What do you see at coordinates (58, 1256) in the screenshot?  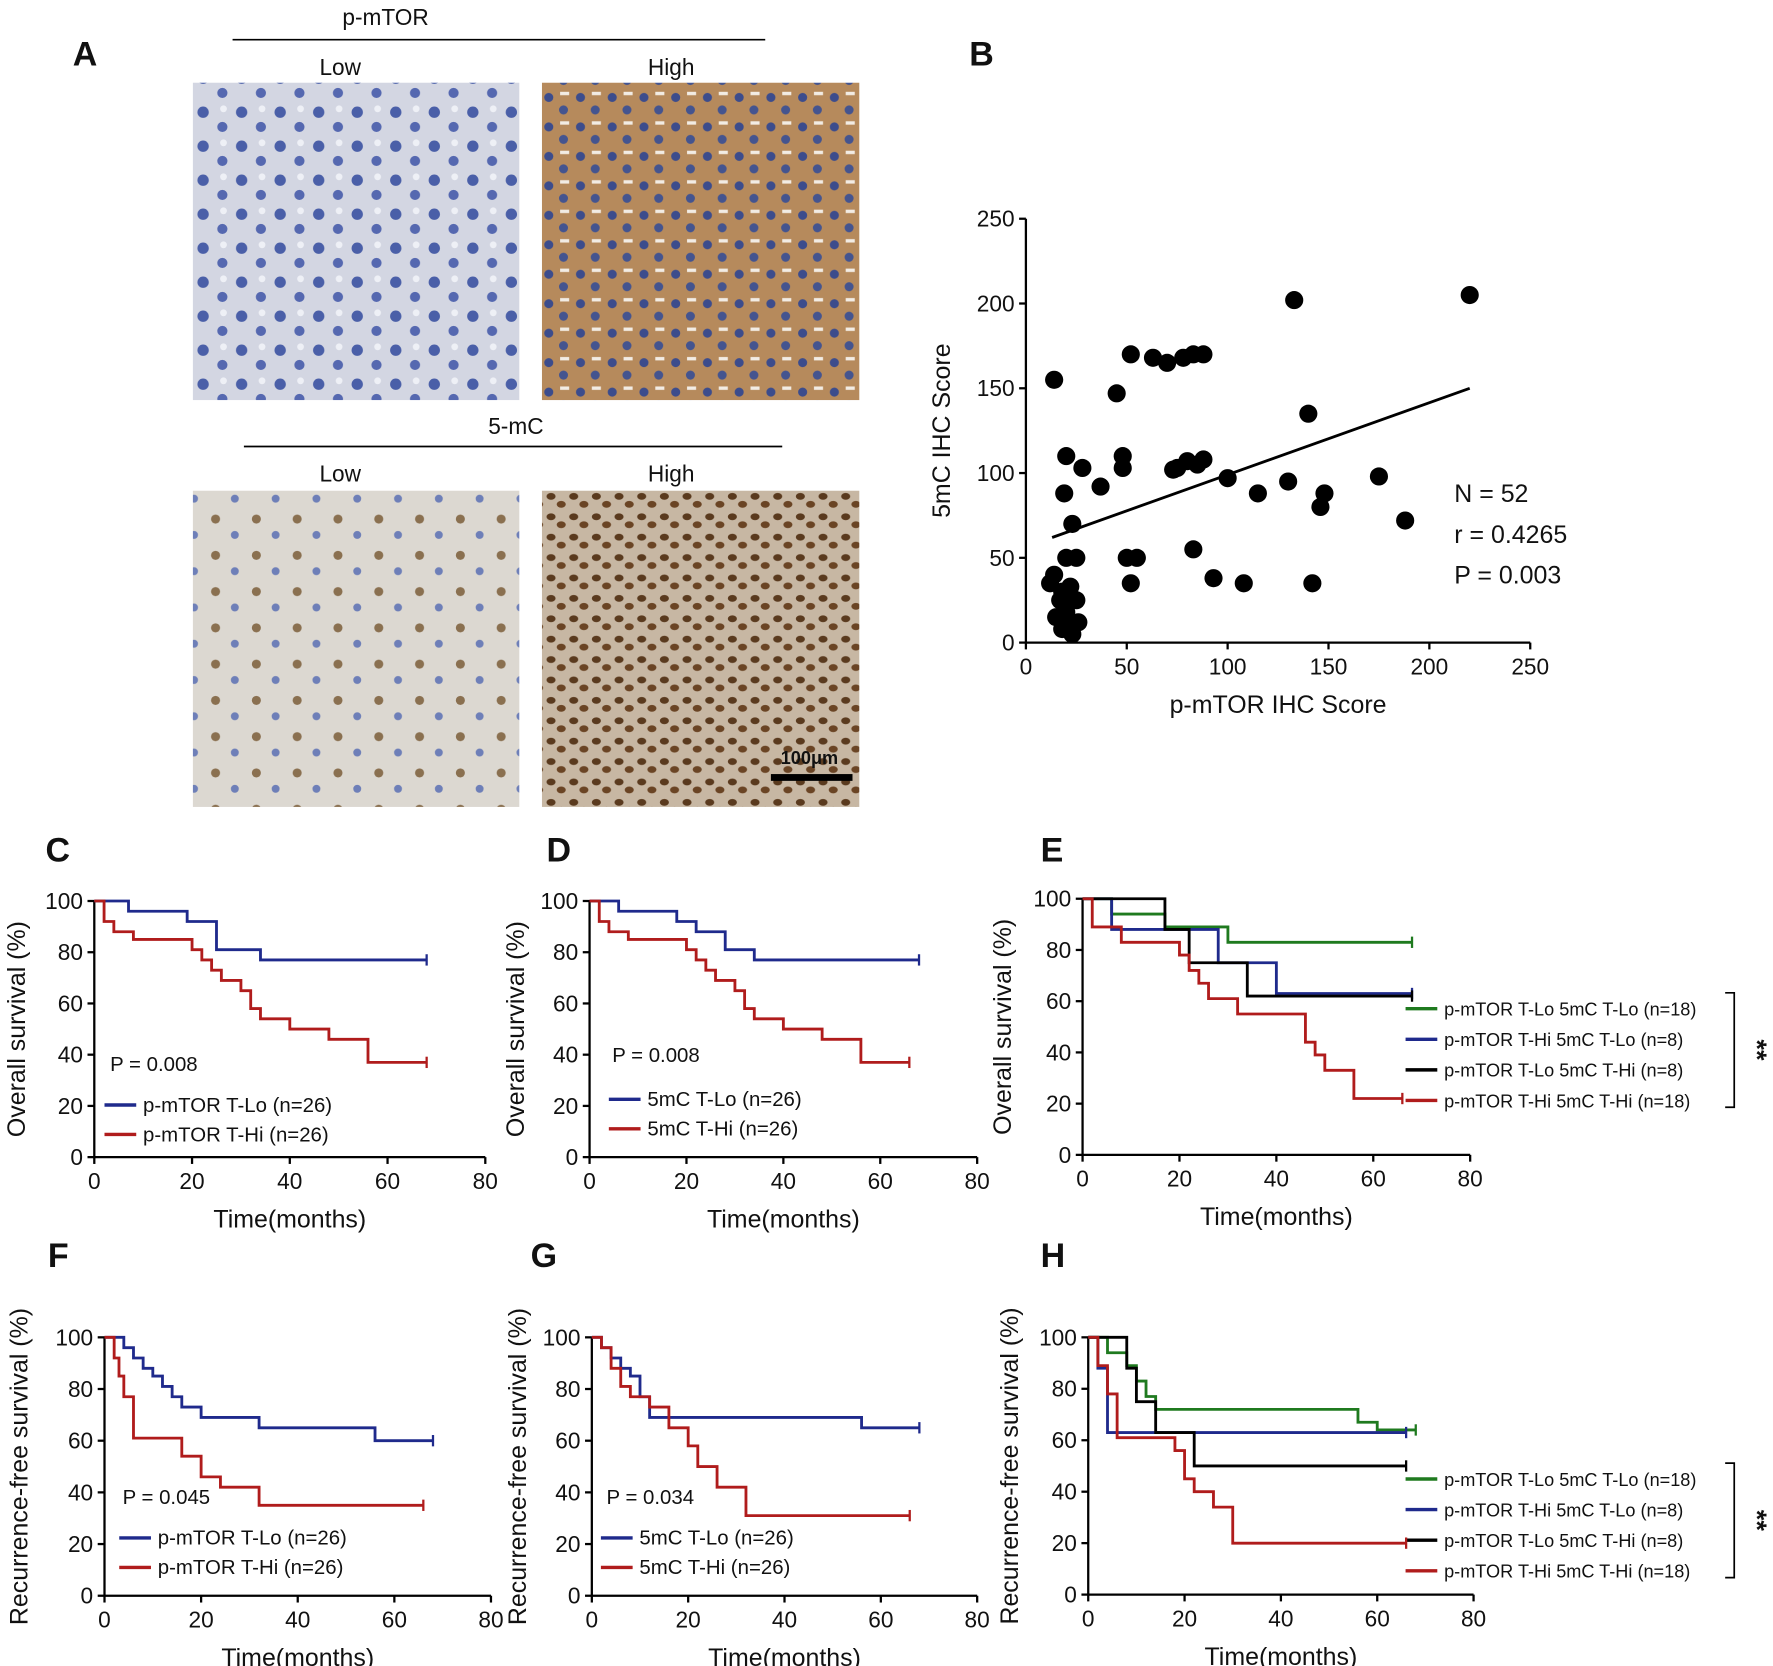 I see `panel-letter: F` at bounding box center [58, 1256].